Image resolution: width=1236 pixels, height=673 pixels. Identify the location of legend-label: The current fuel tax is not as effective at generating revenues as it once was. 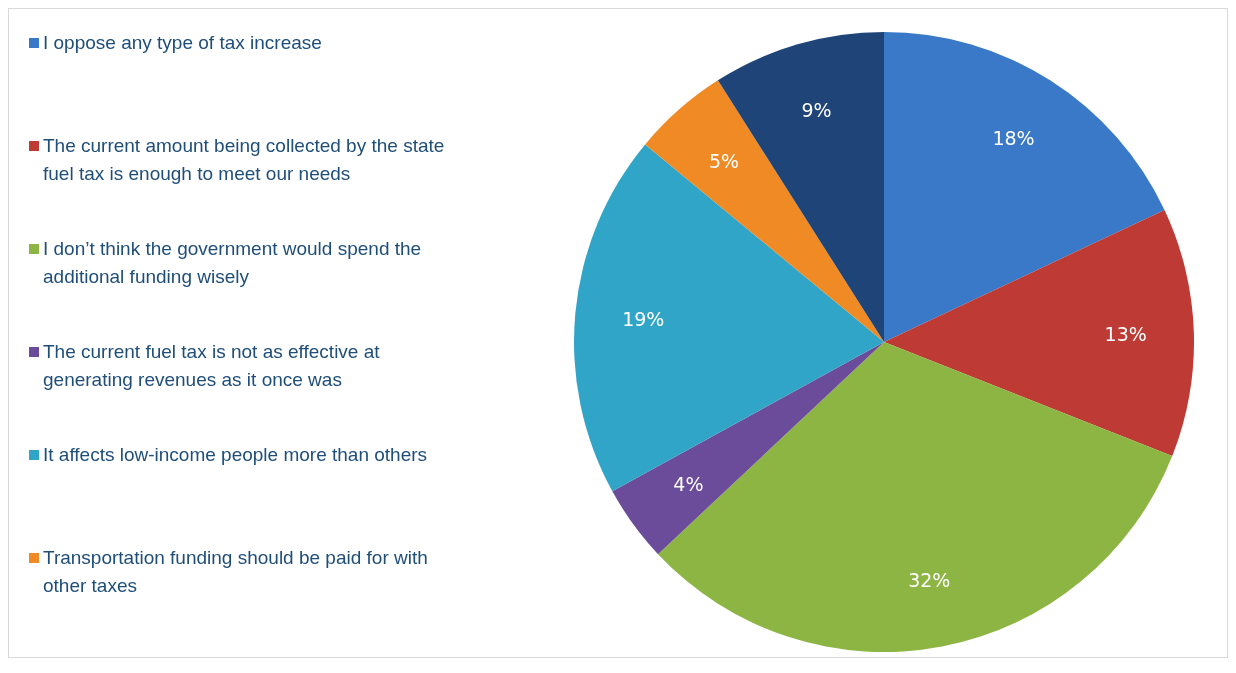
(212, 366).